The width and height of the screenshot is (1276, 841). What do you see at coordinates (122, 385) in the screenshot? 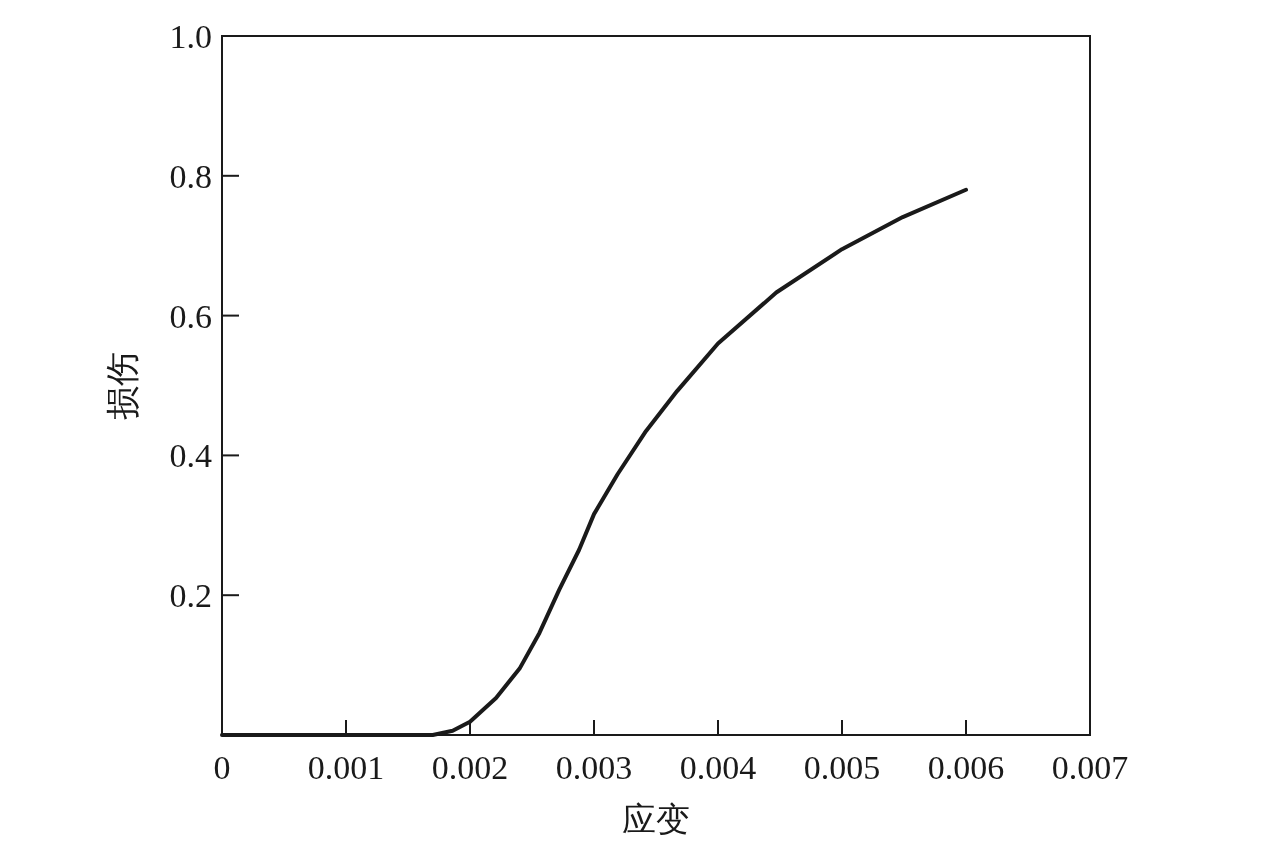
I see `y-axis-title: 损伤` at bounding box center [122, 385].